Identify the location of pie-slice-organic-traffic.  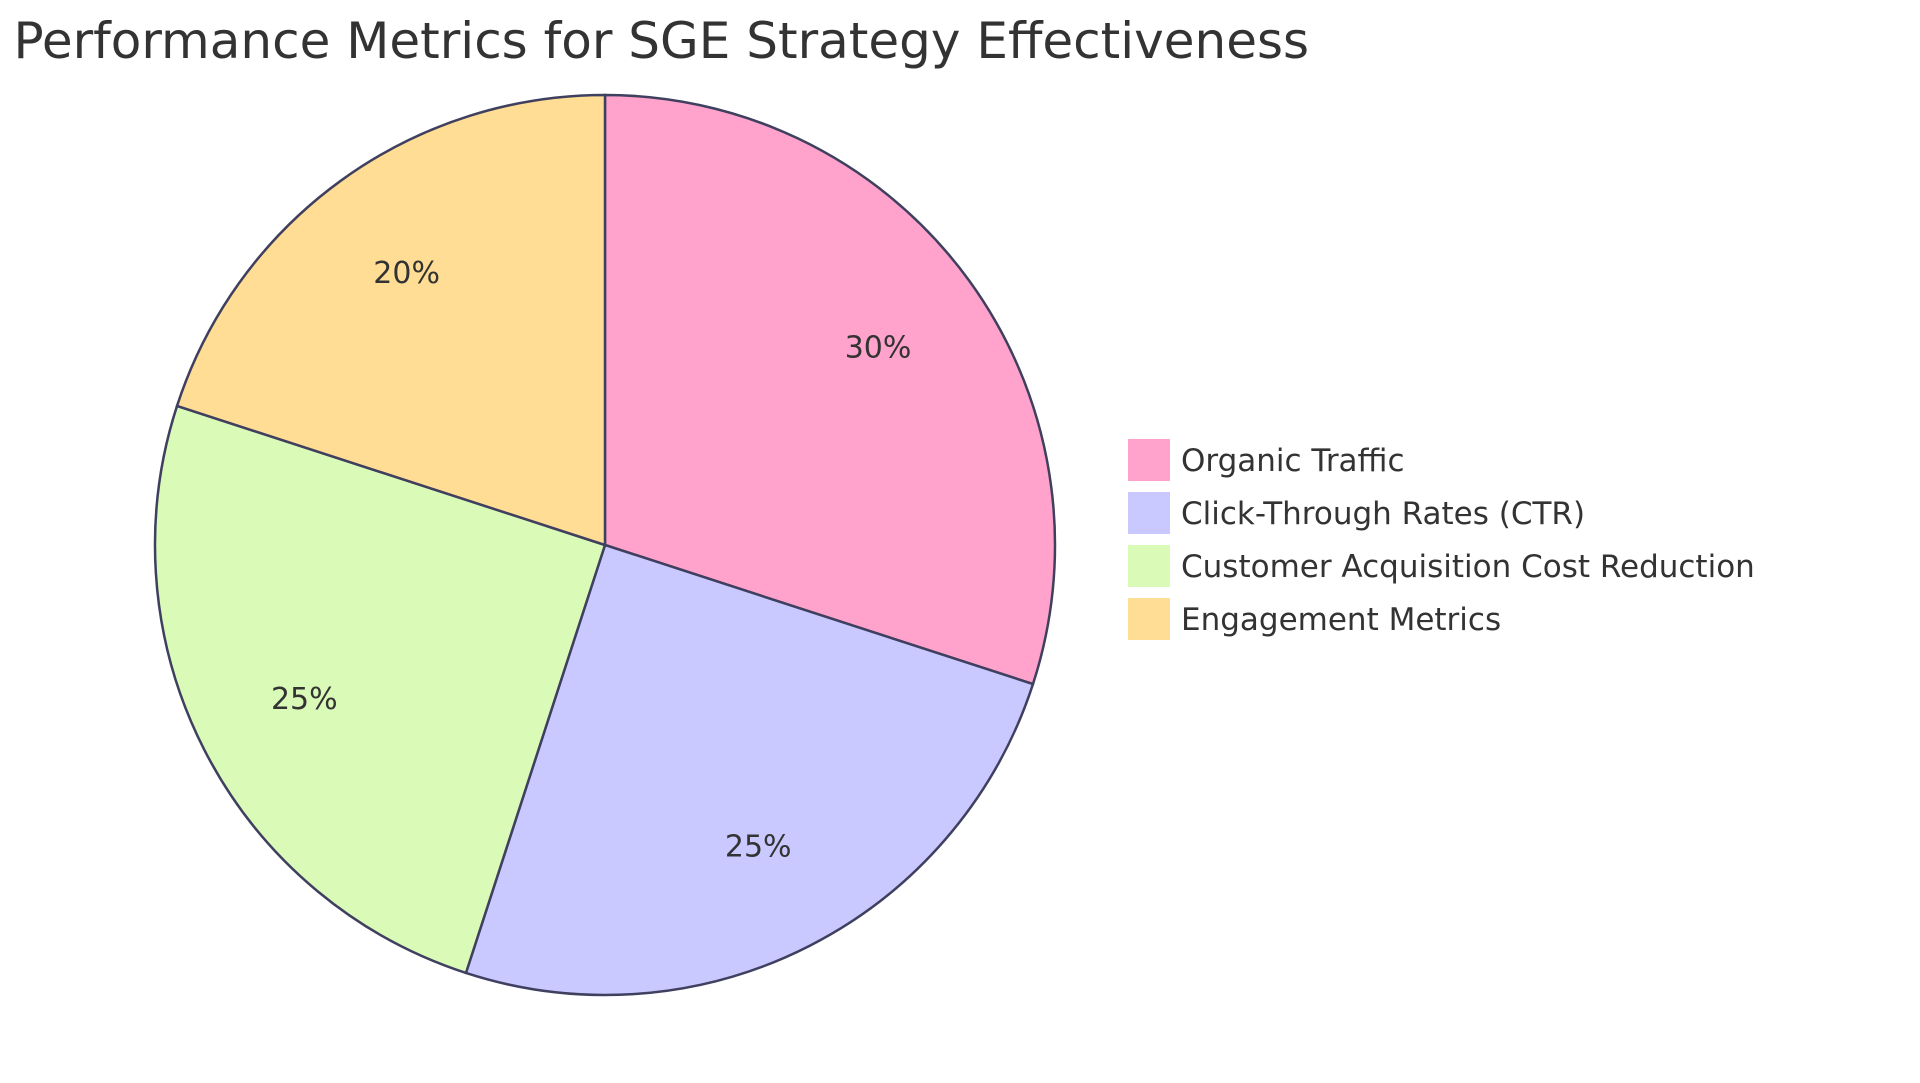
(830, 389).